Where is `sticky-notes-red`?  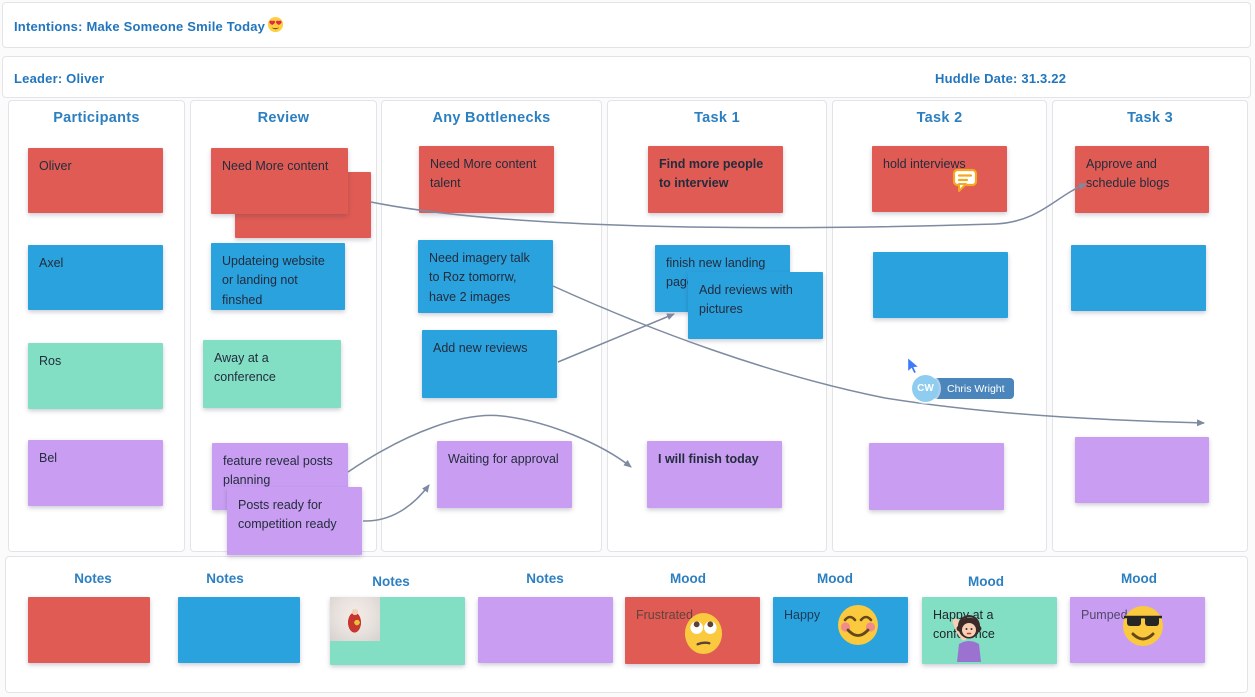
sticky-notes-red is located at coordinates (89, 630).